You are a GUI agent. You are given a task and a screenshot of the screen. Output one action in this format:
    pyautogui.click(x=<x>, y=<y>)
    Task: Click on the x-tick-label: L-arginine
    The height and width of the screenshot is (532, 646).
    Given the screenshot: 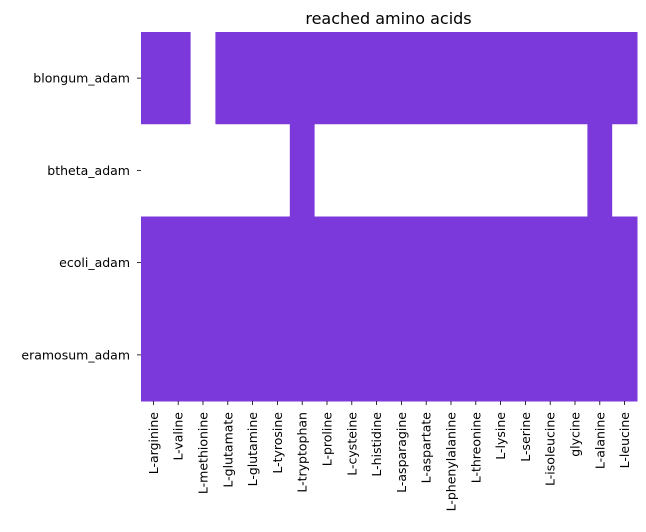 What is the action you would take?
    pyautogui.click(x=153, y=443)
    